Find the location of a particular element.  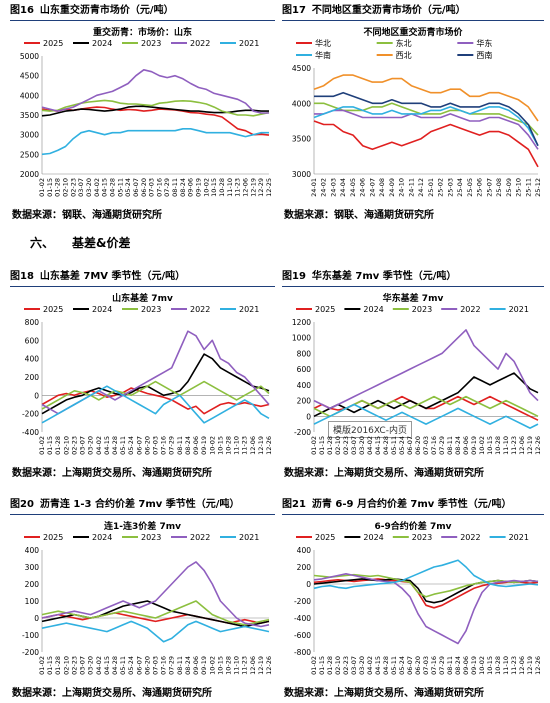

y-tick-label: 1000 is located at coordinates (301, 338).